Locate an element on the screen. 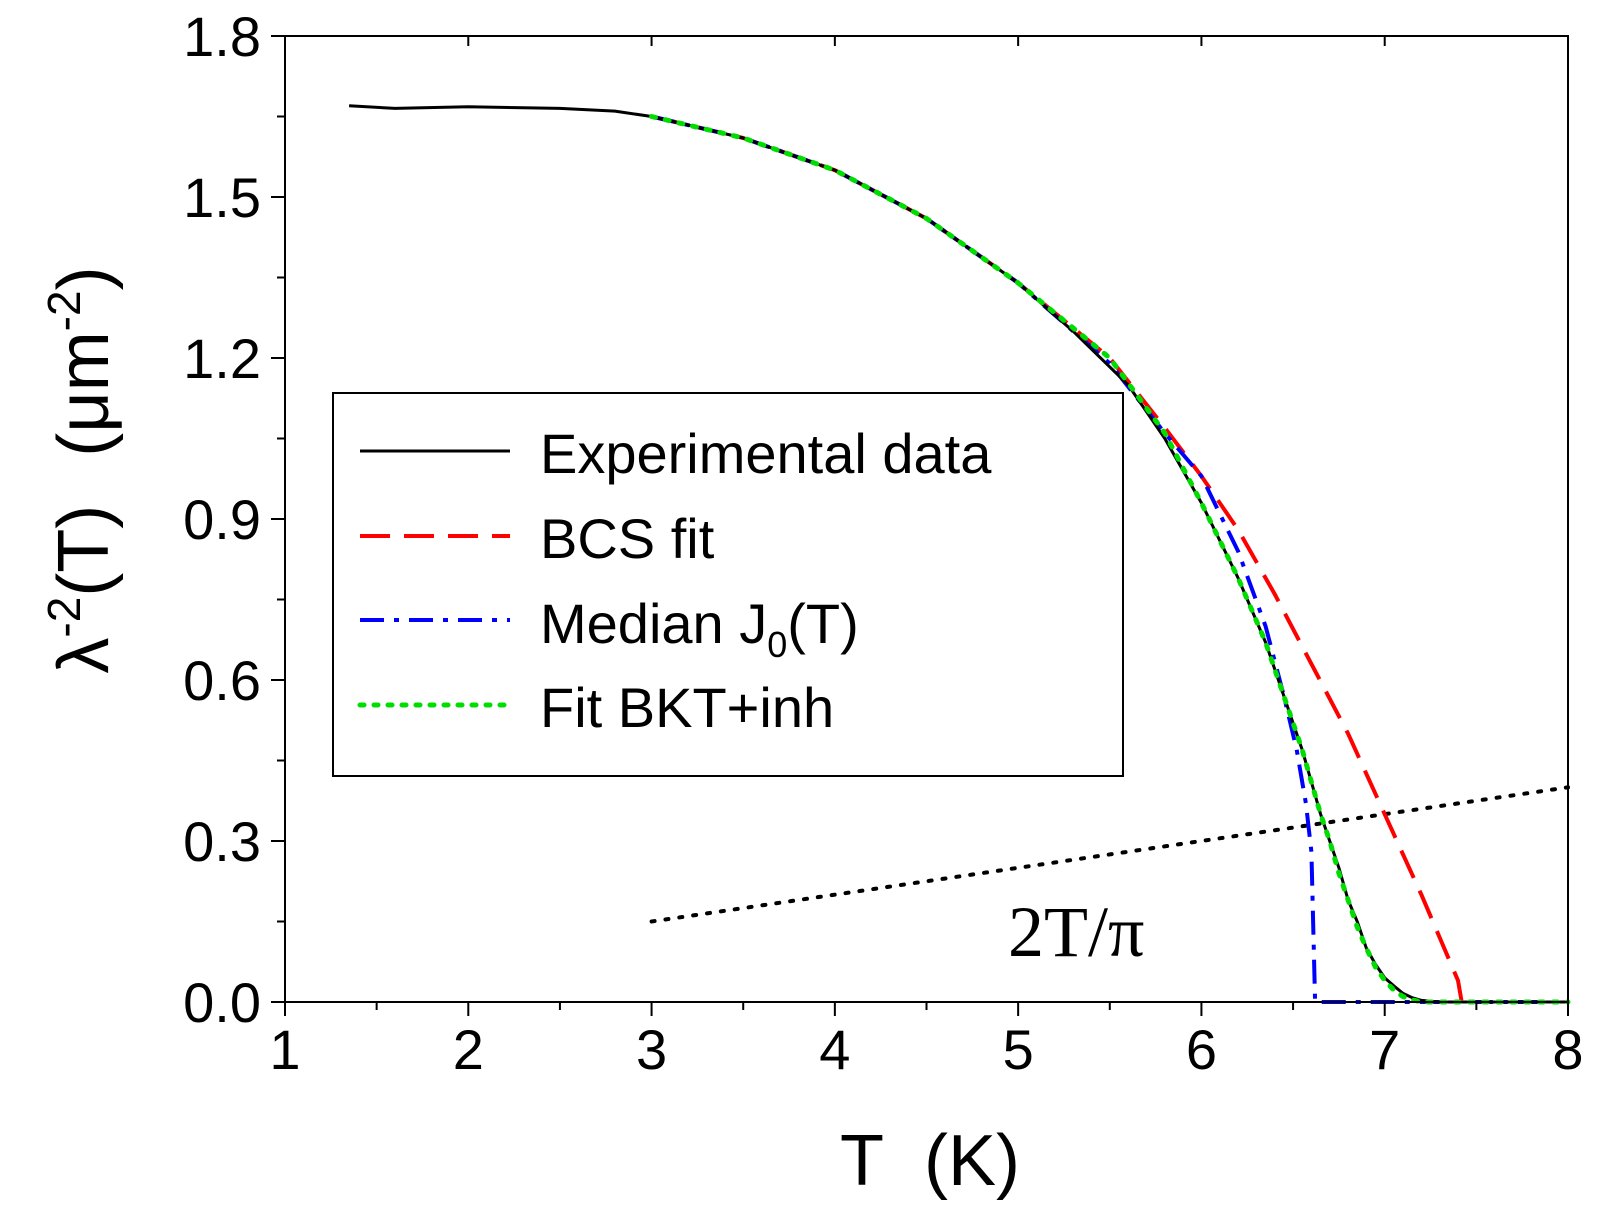 This screenshot has width=1600, height=1224. x-axis-title-symbol: T is located at coordinates (862, 1161).